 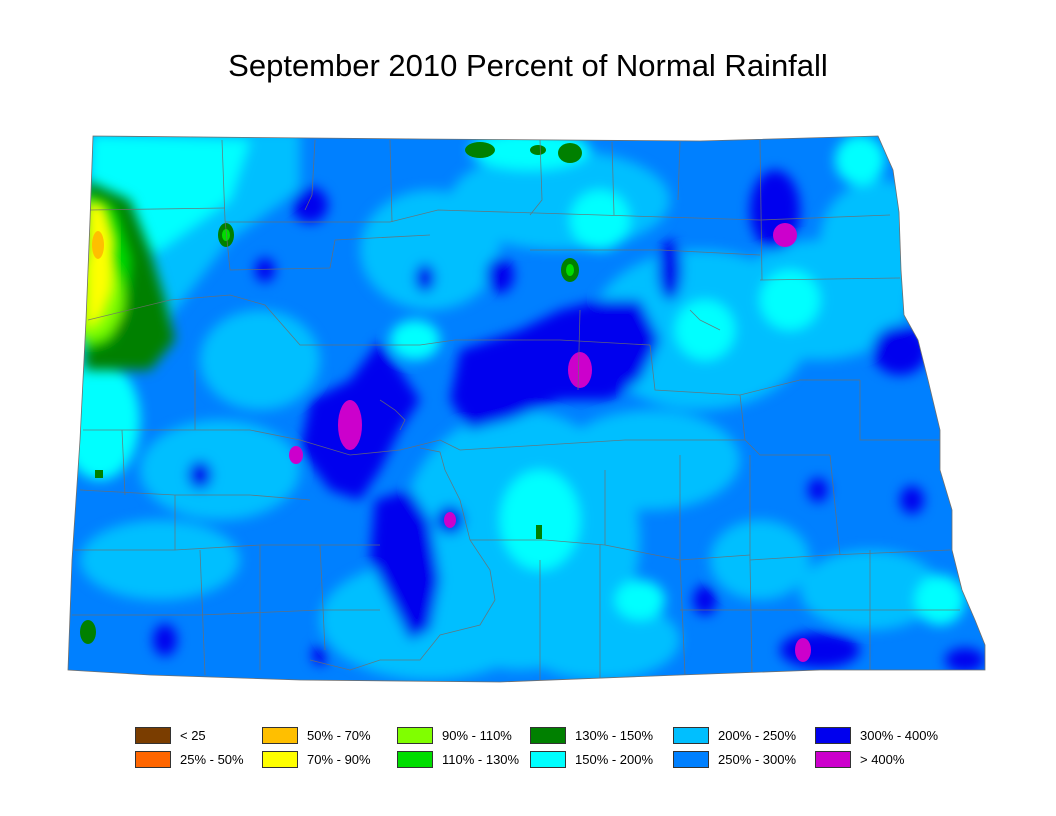 What do you see at coordinates (477, 735) in the screenshot?
I see `legend-label: 90% - 110%` at bounding box center [477, 735].